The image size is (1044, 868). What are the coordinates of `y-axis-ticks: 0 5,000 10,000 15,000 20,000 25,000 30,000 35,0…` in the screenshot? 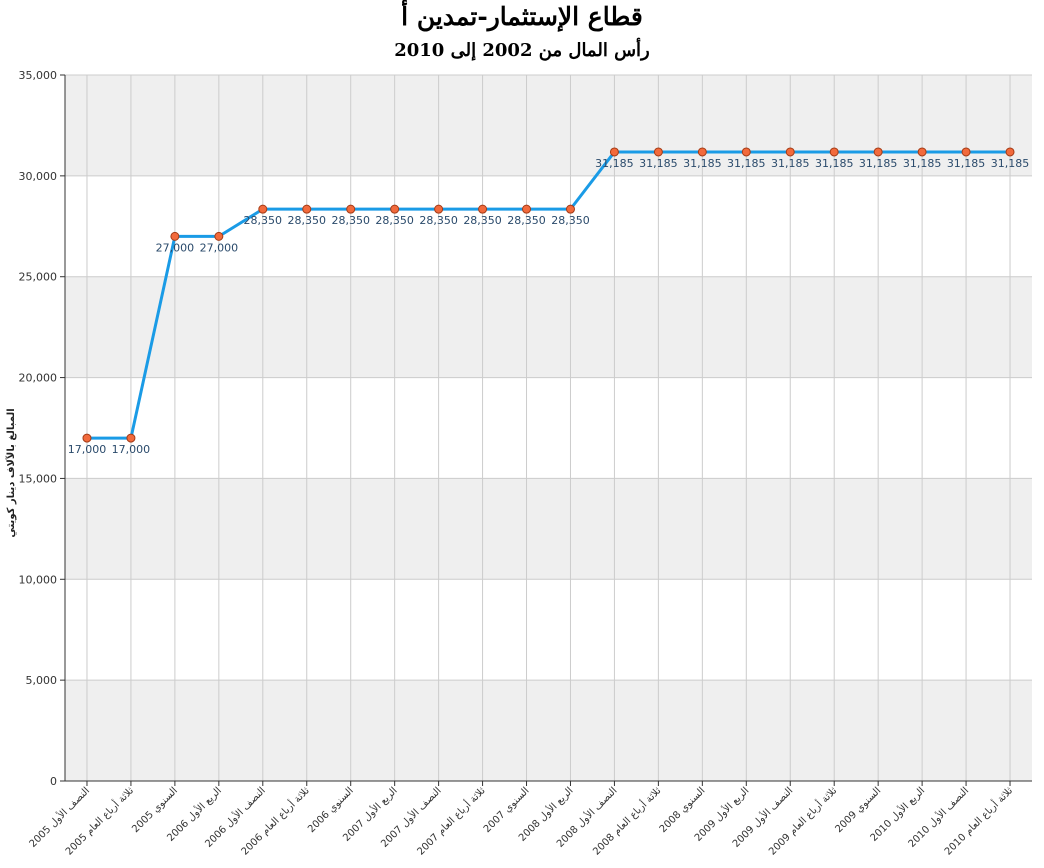 It's located at (42, 428).